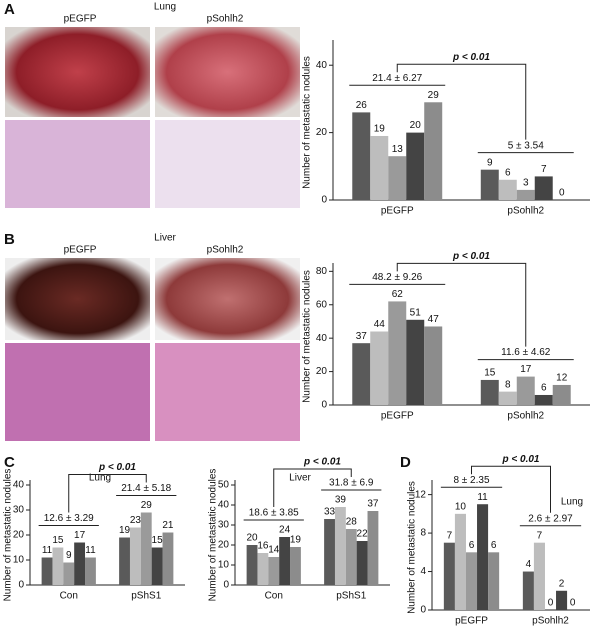 This screenshot has height=628, width=600. I want to click on value-label: 8, so click(508, 384).